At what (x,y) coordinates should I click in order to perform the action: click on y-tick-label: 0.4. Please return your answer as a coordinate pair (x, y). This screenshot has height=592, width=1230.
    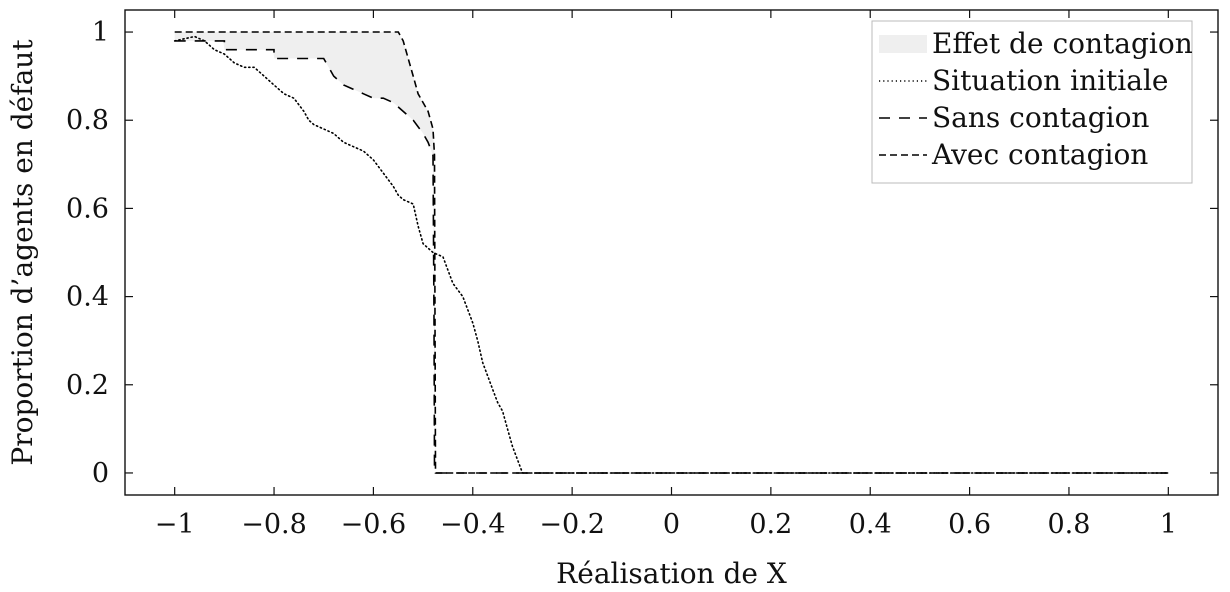
    Looking at the image, I should click on (87, 297).